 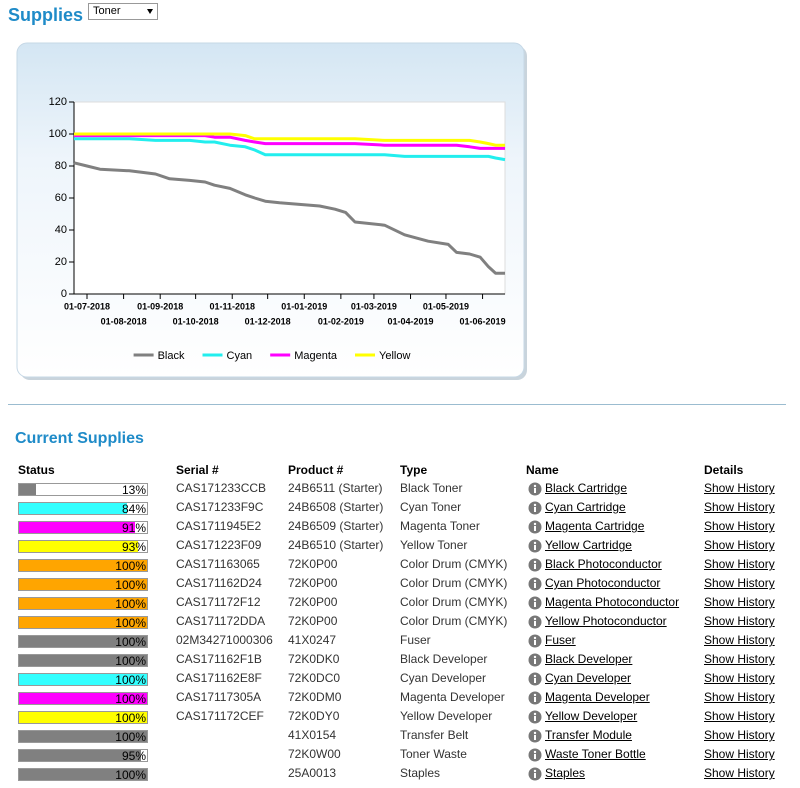 I want to click on column-header: Serial #, so click(x=197, y=470).